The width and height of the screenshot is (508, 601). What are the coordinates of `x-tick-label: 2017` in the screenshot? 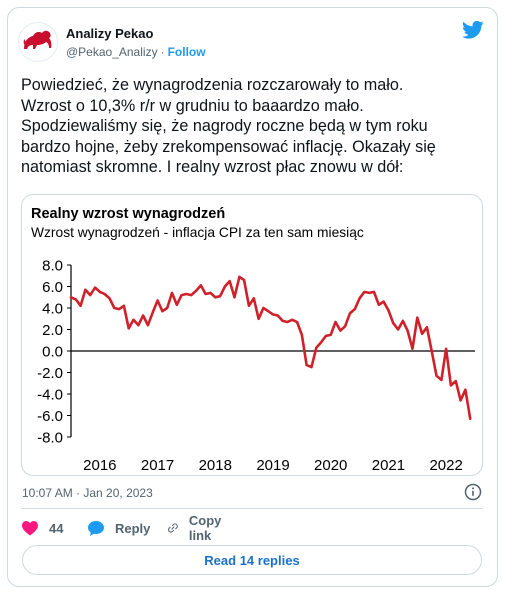 It's located at (157, 465).